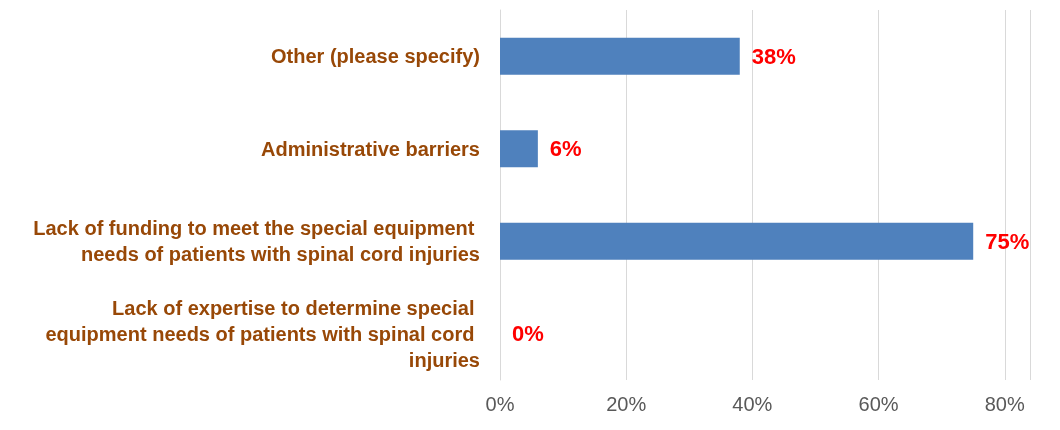  I want to click on y-tick-label: Administrative barriers, so click(370, 148).